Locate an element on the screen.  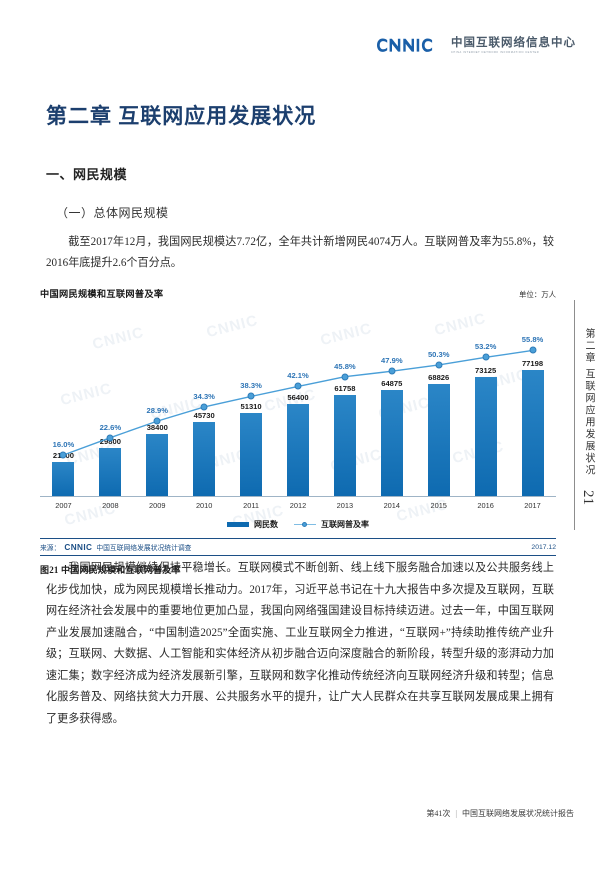
side-tab-rule is located at coordinates (574, 415).